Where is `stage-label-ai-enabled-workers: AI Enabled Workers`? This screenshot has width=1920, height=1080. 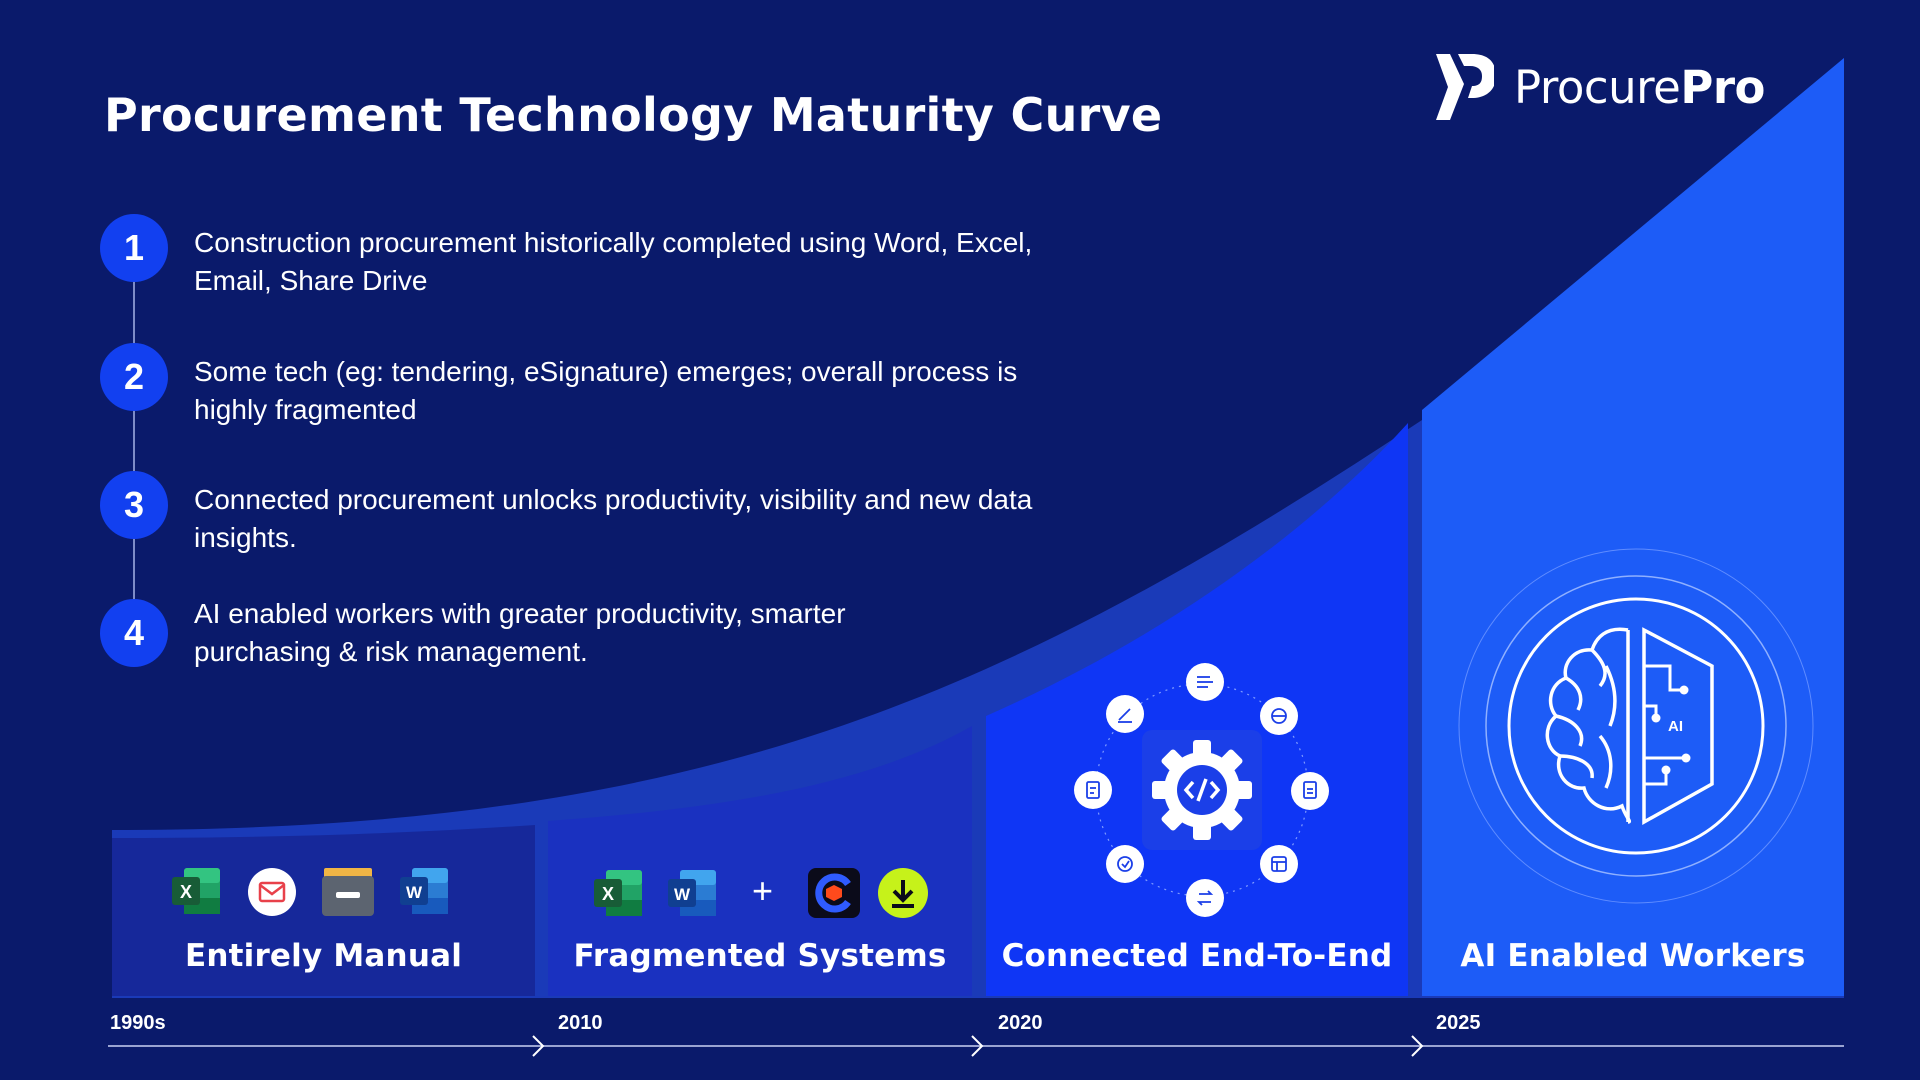 stage-label-ai-enabled-workers: AI Enabled Workers is located at coordinates (1633, 956).